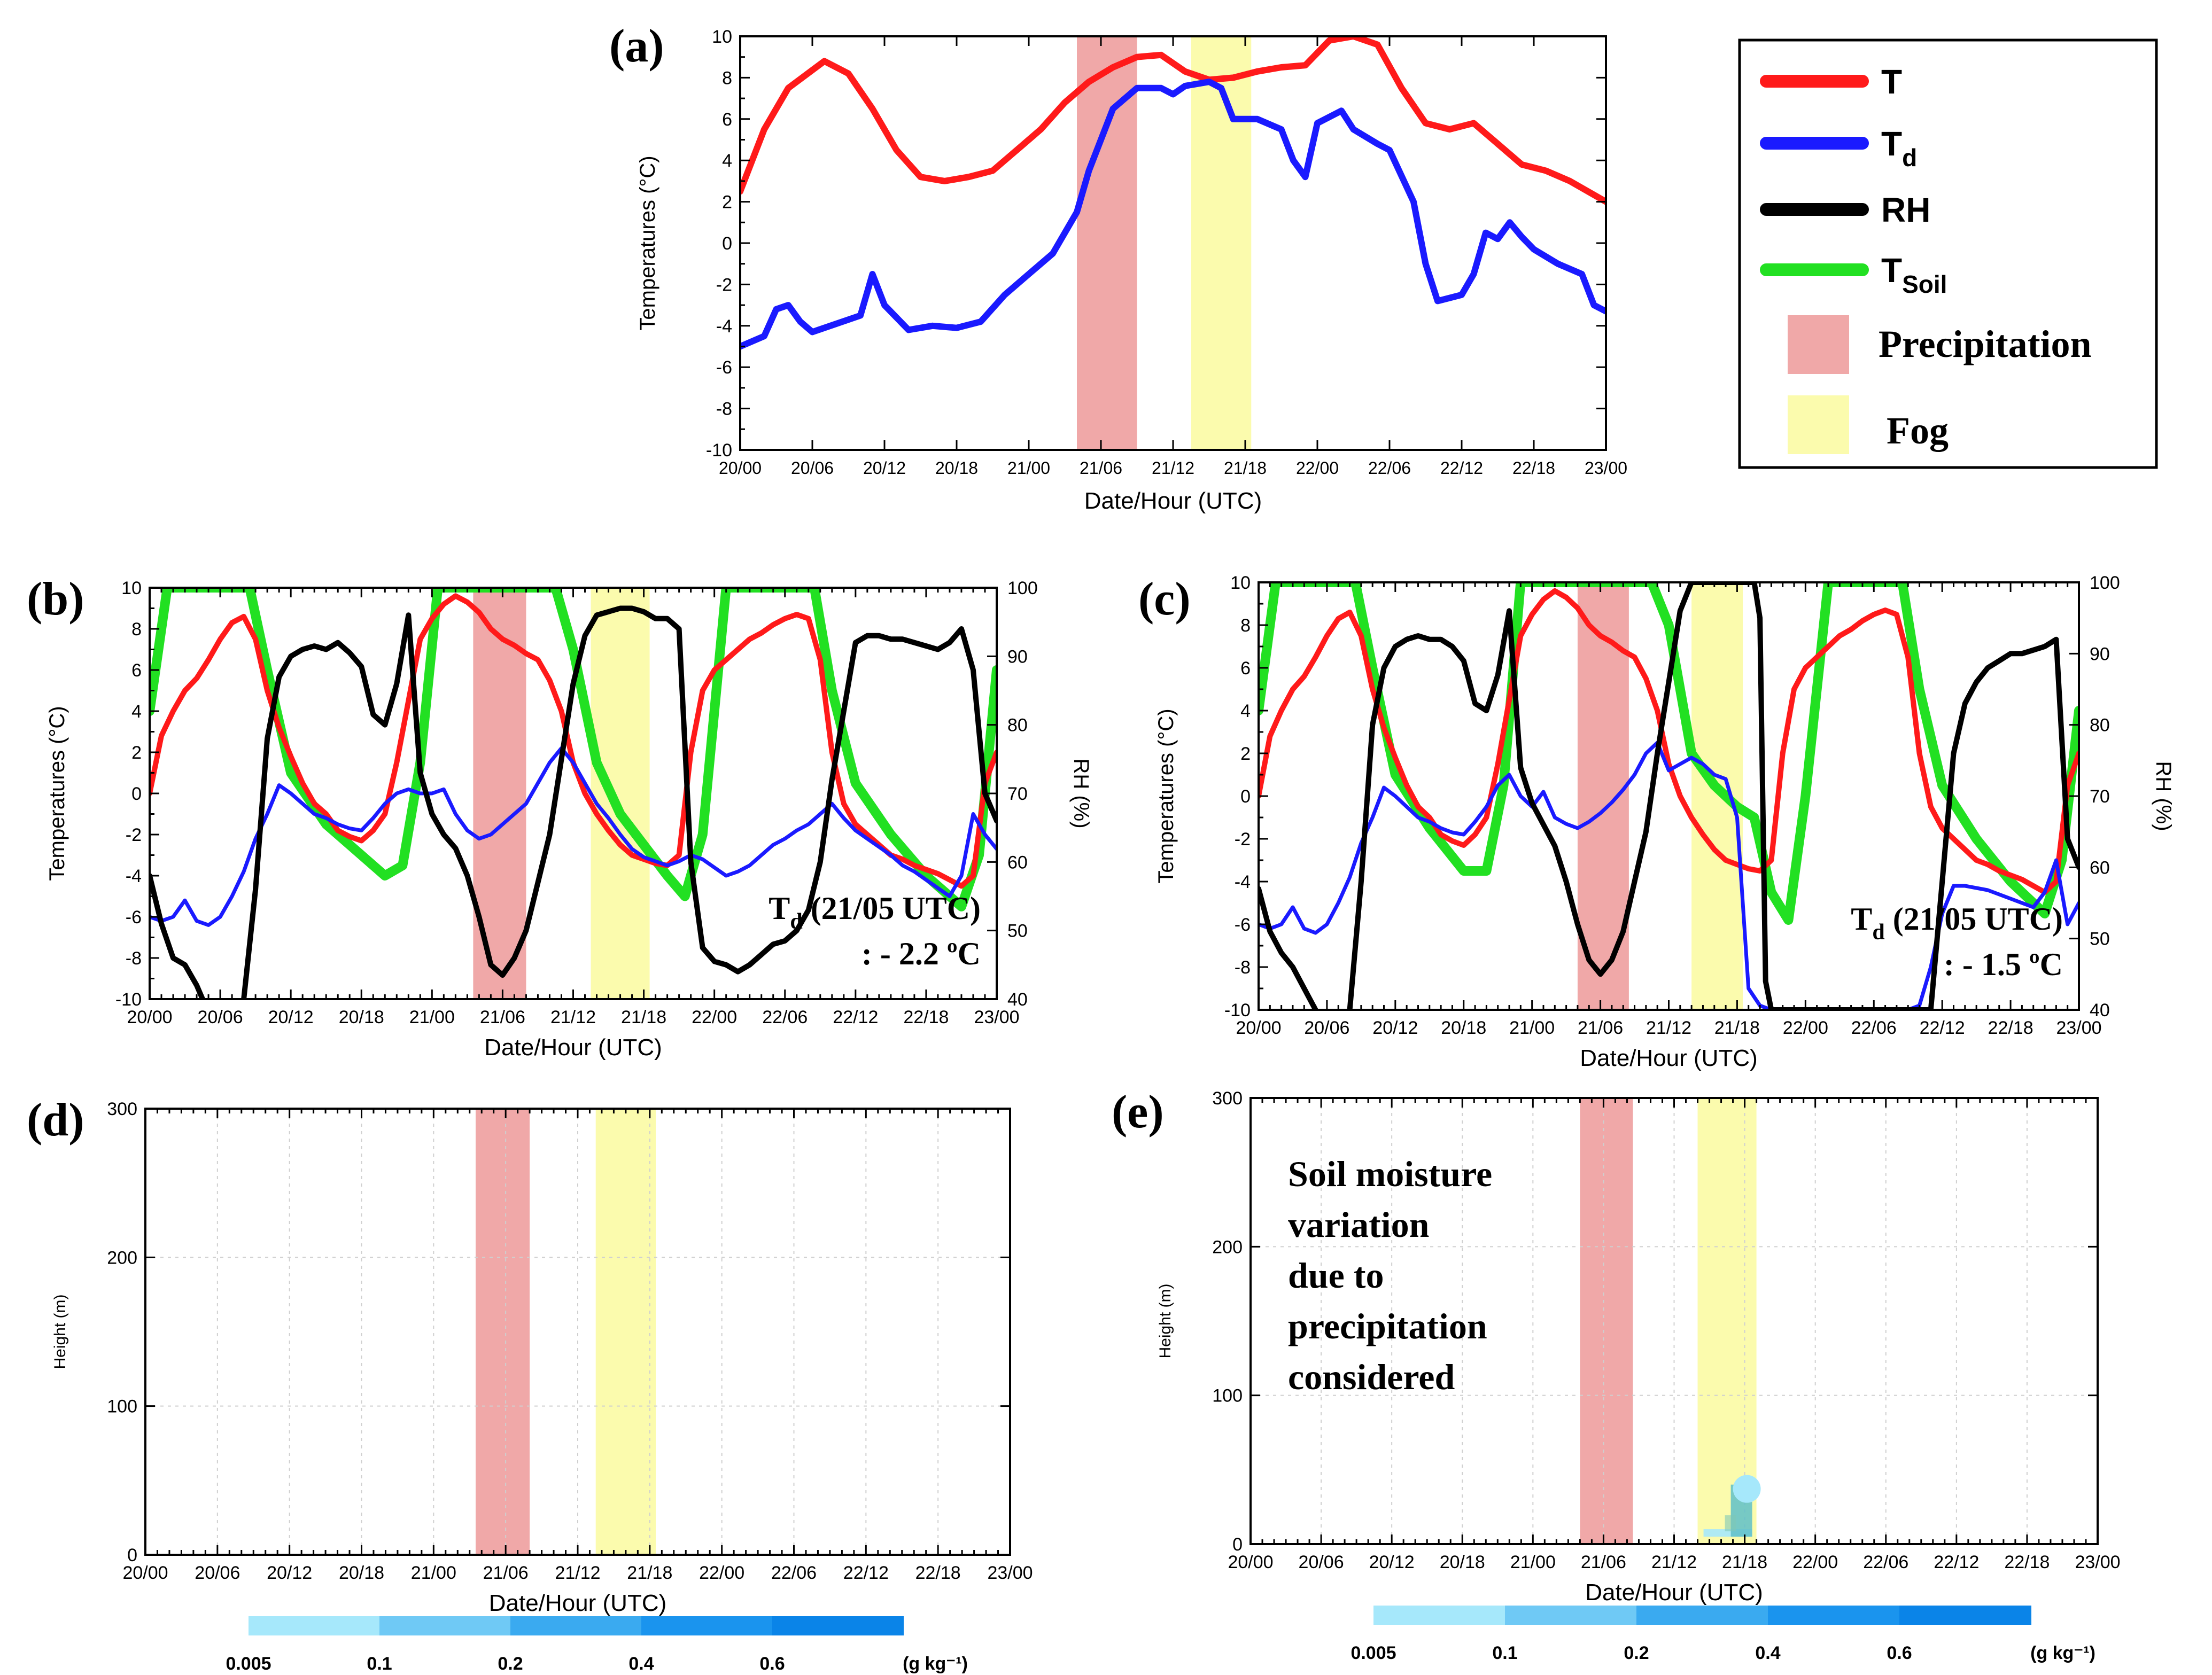  Describe the element at coordinates (1727, 1321) in the screenshot. I see `panel-e-fog-band` at that location.